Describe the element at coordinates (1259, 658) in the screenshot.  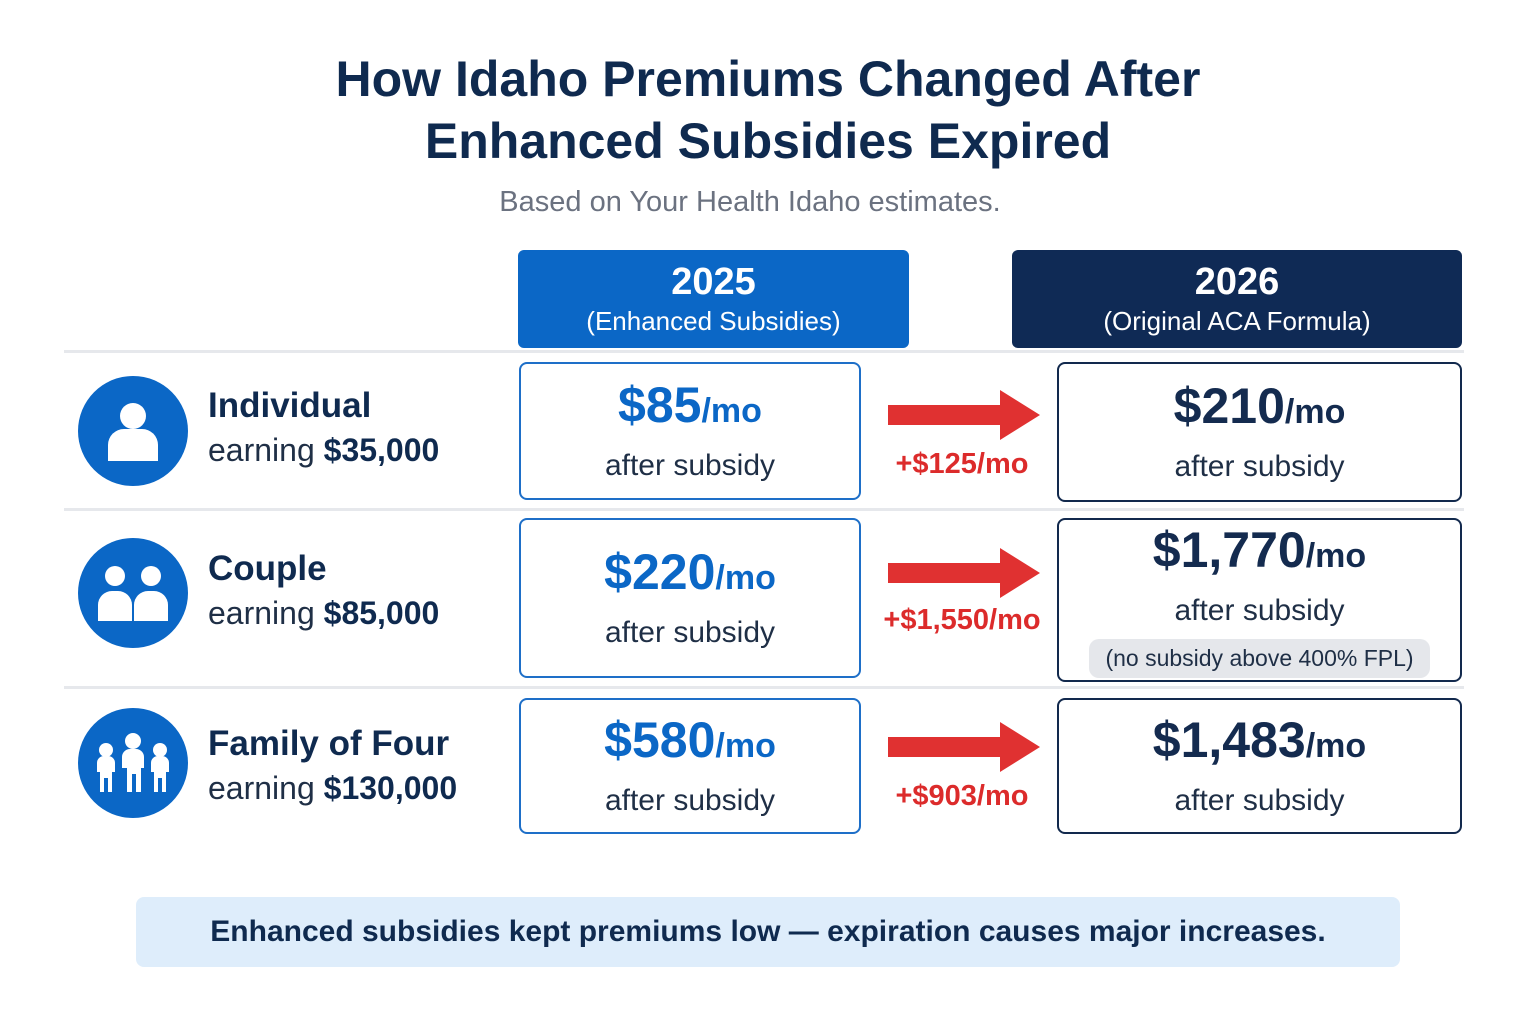
I see `no-subsidy-note: (no subsidy above 400% FPL)` at that location.